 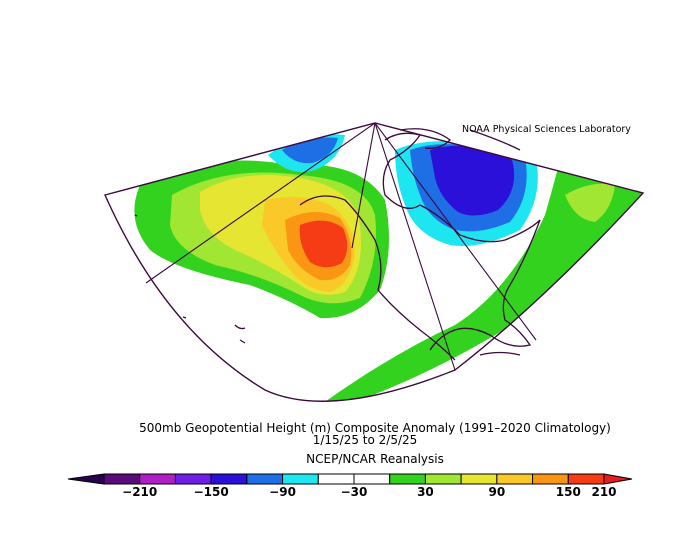 I want to click on colorbar-swatches, so click(x=350, y=479).